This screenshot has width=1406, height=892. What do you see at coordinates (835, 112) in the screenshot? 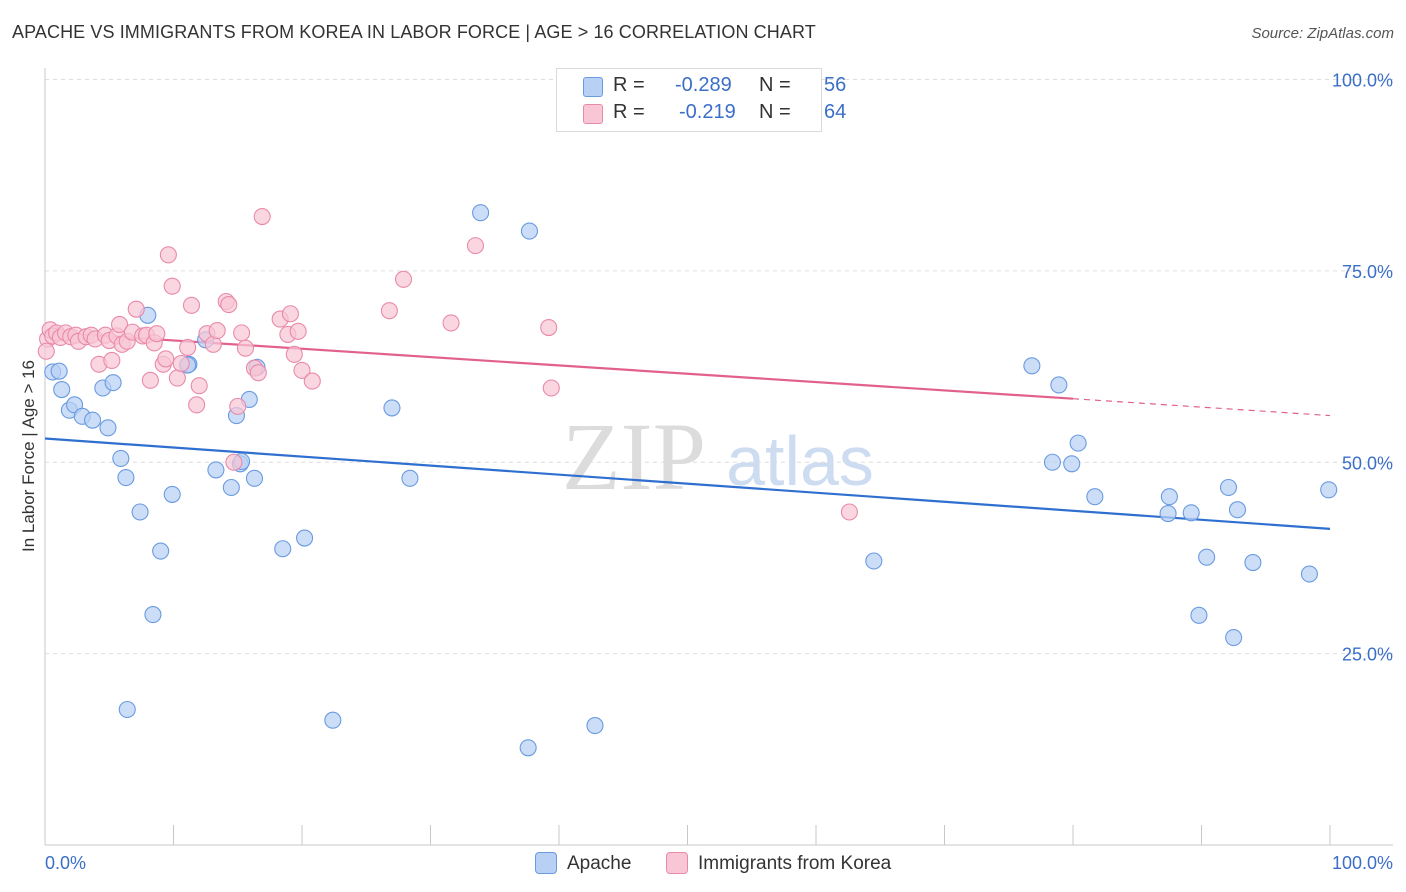
I see `legend-n-value-korea: 64` at bounding box center [835, 112].